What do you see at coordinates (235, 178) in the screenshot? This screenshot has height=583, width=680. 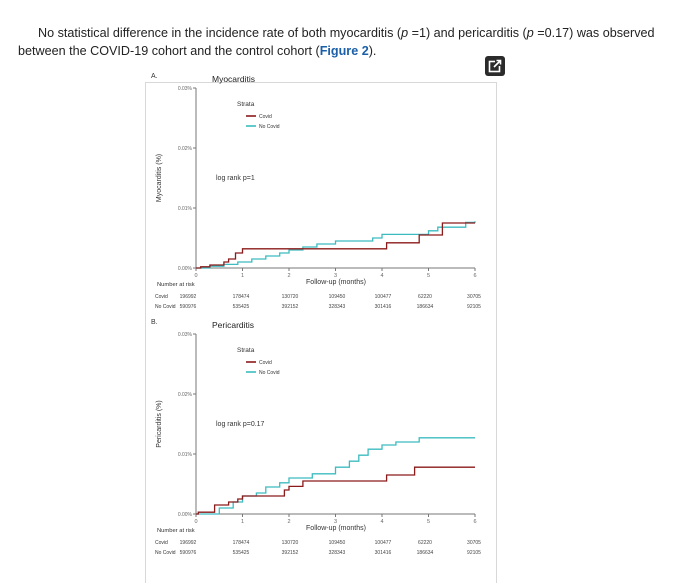 I see `log-rank-annotation: log rank p=1` at bounding box center [235, 178].